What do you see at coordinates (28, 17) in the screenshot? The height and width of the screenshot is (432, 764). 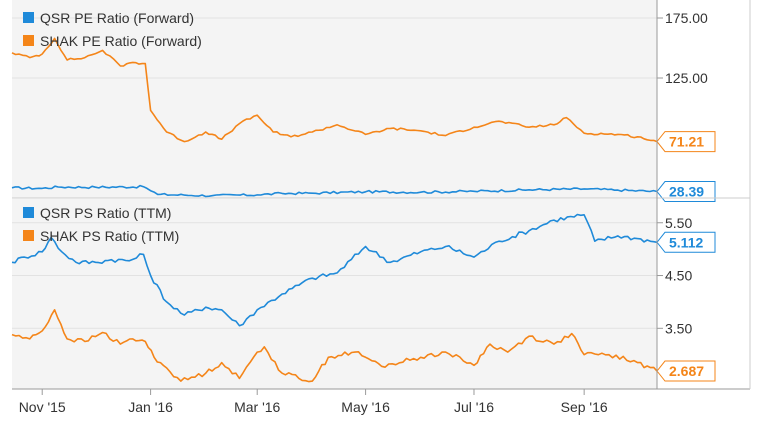 I see `legend-swatch-qsr-pe` at bounding box center [28, 17].